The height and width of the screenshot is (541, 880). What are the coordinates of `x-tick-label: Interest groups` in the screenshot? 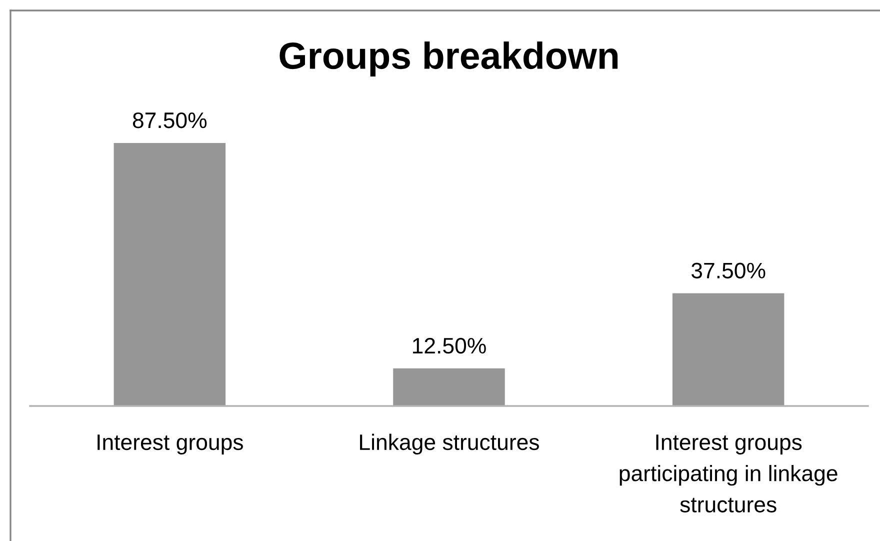 It's located at (170, 444).